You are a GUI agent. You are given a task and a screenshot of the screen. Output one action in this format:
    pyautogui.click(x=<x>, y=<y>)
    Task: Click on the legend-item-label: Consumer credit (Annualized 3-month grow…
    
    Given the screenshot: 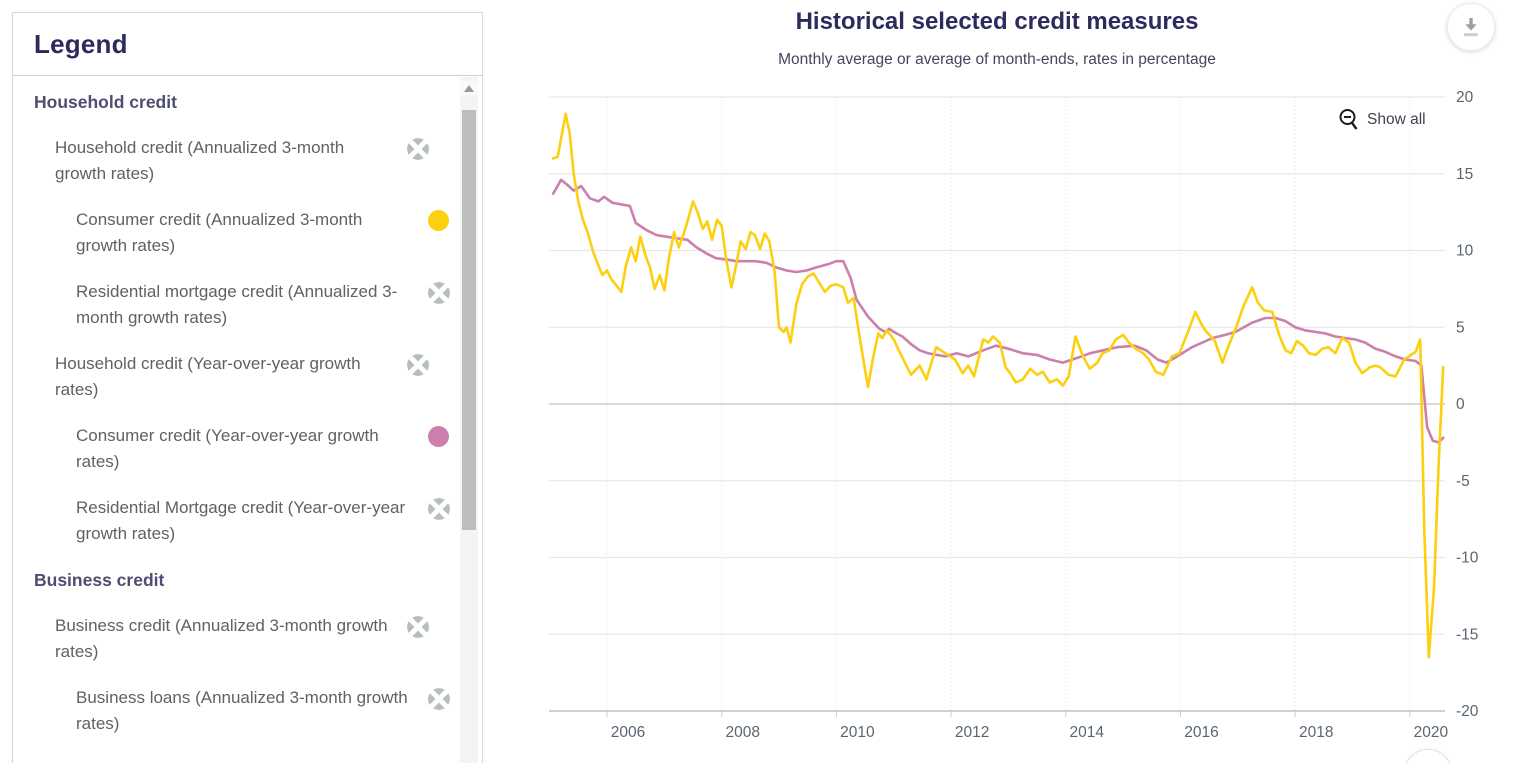 What is the action you would take?
    pyautogui.click(x=219, y=232)
    